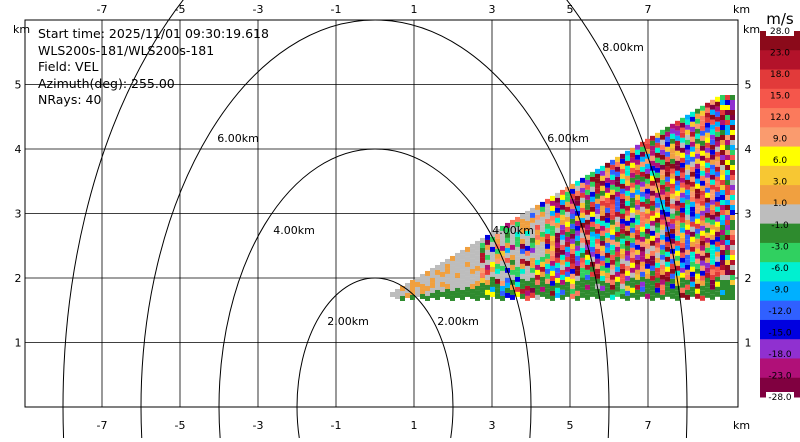  What do you see at coordinates (375, 342) in the screenshot?
I see `range-ring-upper` at bounding box center [375, 342].